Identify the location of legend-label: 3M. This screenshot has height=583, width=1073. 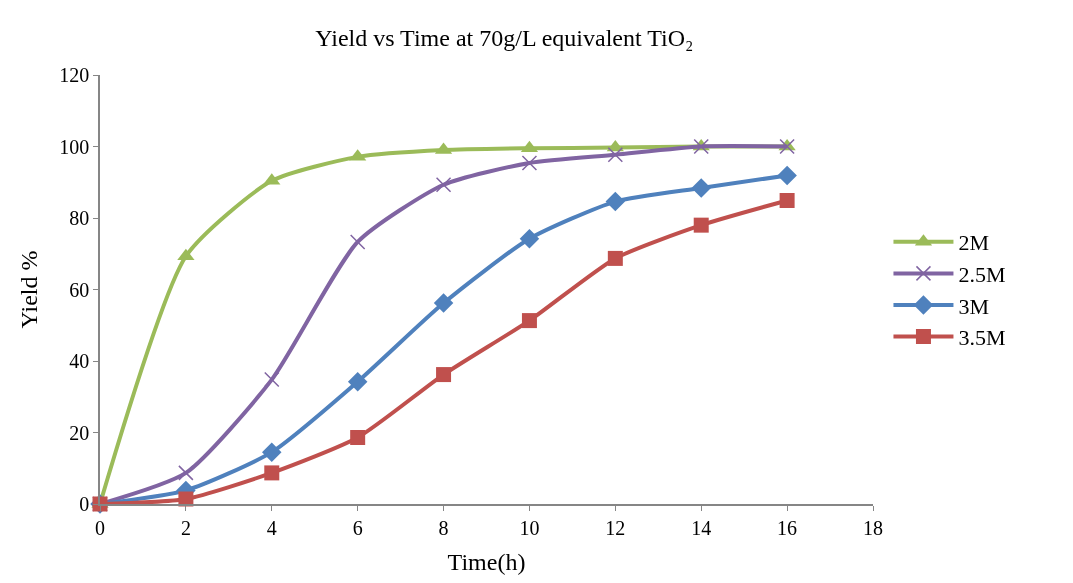
(974, 306).